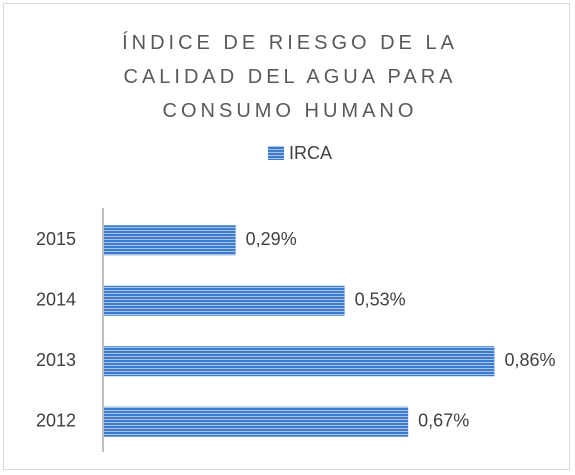 This screenshot has width=575, height=475. What do you see at coordinates (56, 239) in the screenshot?
I see `y-tick-label: 2015` at bounding box center [56, 239].